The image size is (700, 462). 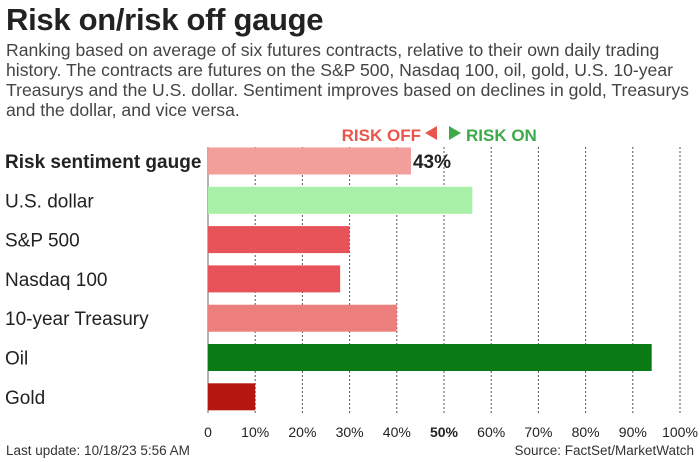 I want to click on x-tick-label: 60%, so click(x=491, y=432).